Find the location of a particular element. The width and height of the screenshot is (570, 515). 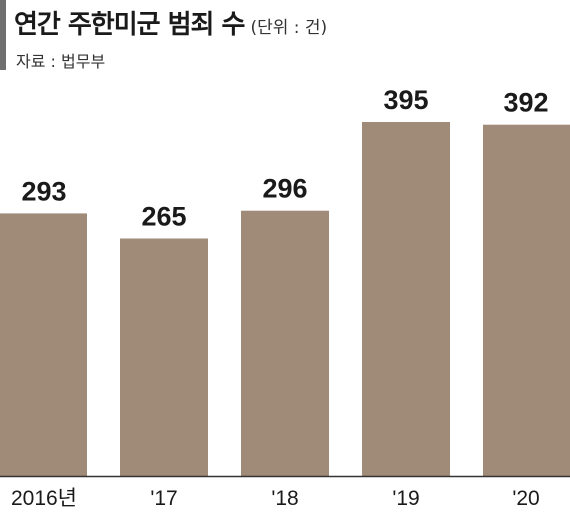

value-label-0: 293 is located at coordinates (43, 191).